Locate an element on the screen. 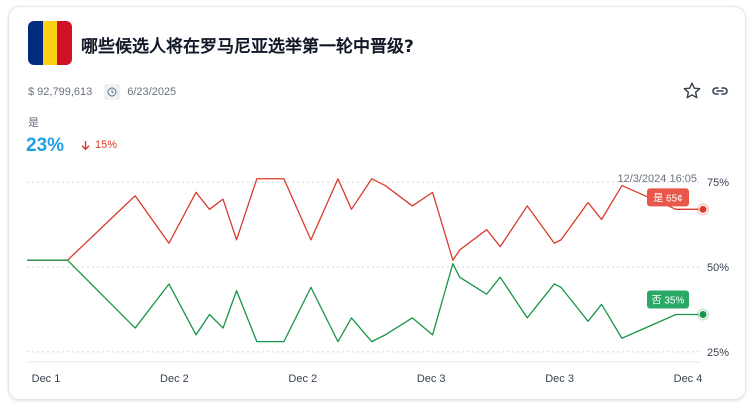 The image size is (754, 405). y-tick-label: 50% is located at coordinates (718, 268).